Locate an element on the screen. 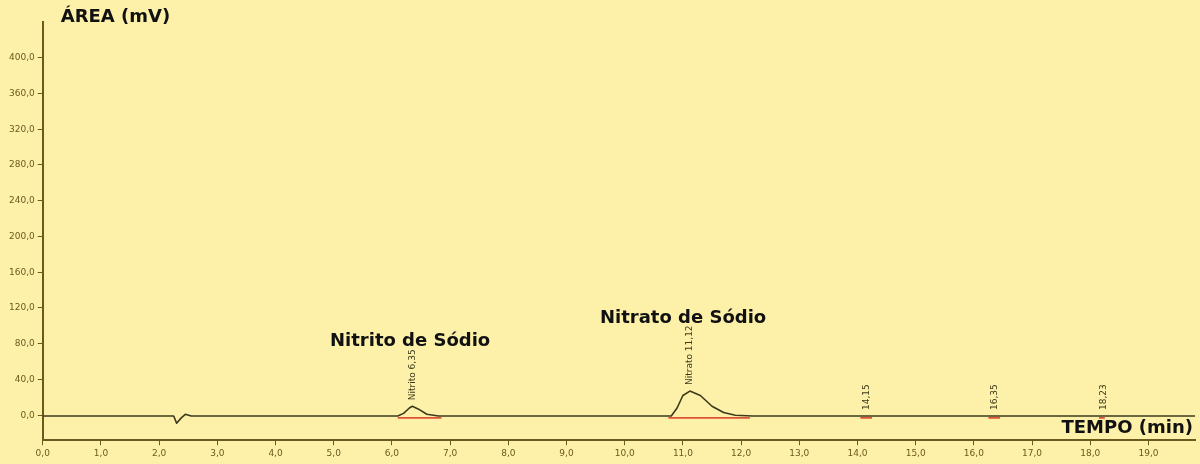 The image size is (1200, 464). annotation: 16,35 is located at coordinates (993, 397).